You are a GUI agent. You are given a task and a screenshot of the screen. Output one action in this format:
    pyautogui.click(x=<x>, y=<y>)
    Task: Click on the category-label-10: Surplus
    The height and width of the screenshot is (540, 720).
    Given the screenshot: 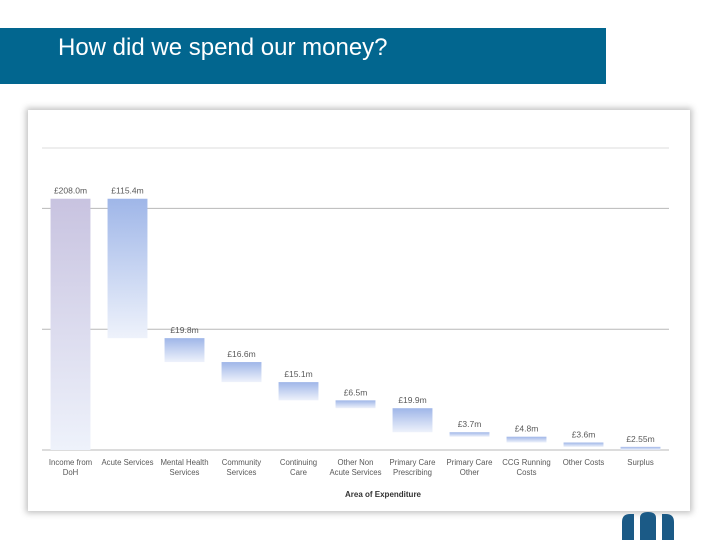 What is the action you would take?
    pyautogui.click(x=640, y=462)
    